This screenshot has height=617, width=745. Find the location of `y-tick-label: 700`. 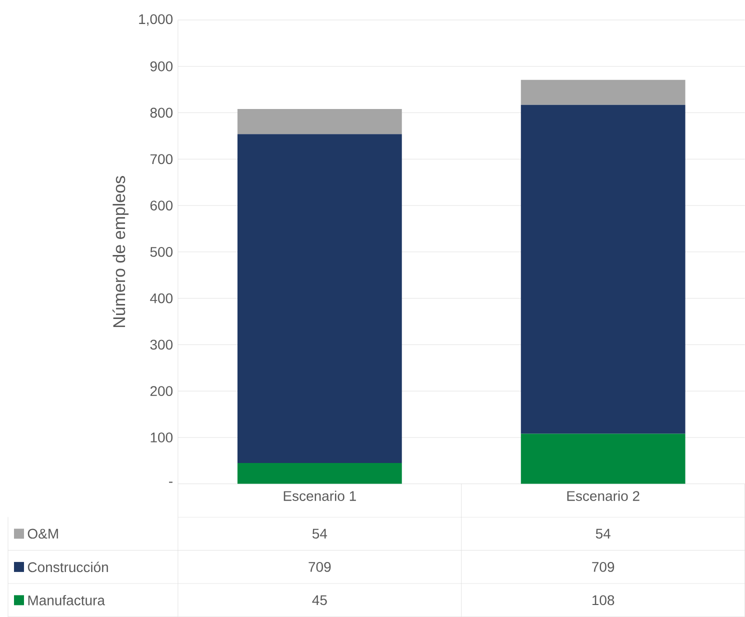

y-tick-label: 700 is located at coordinates (161, 159).